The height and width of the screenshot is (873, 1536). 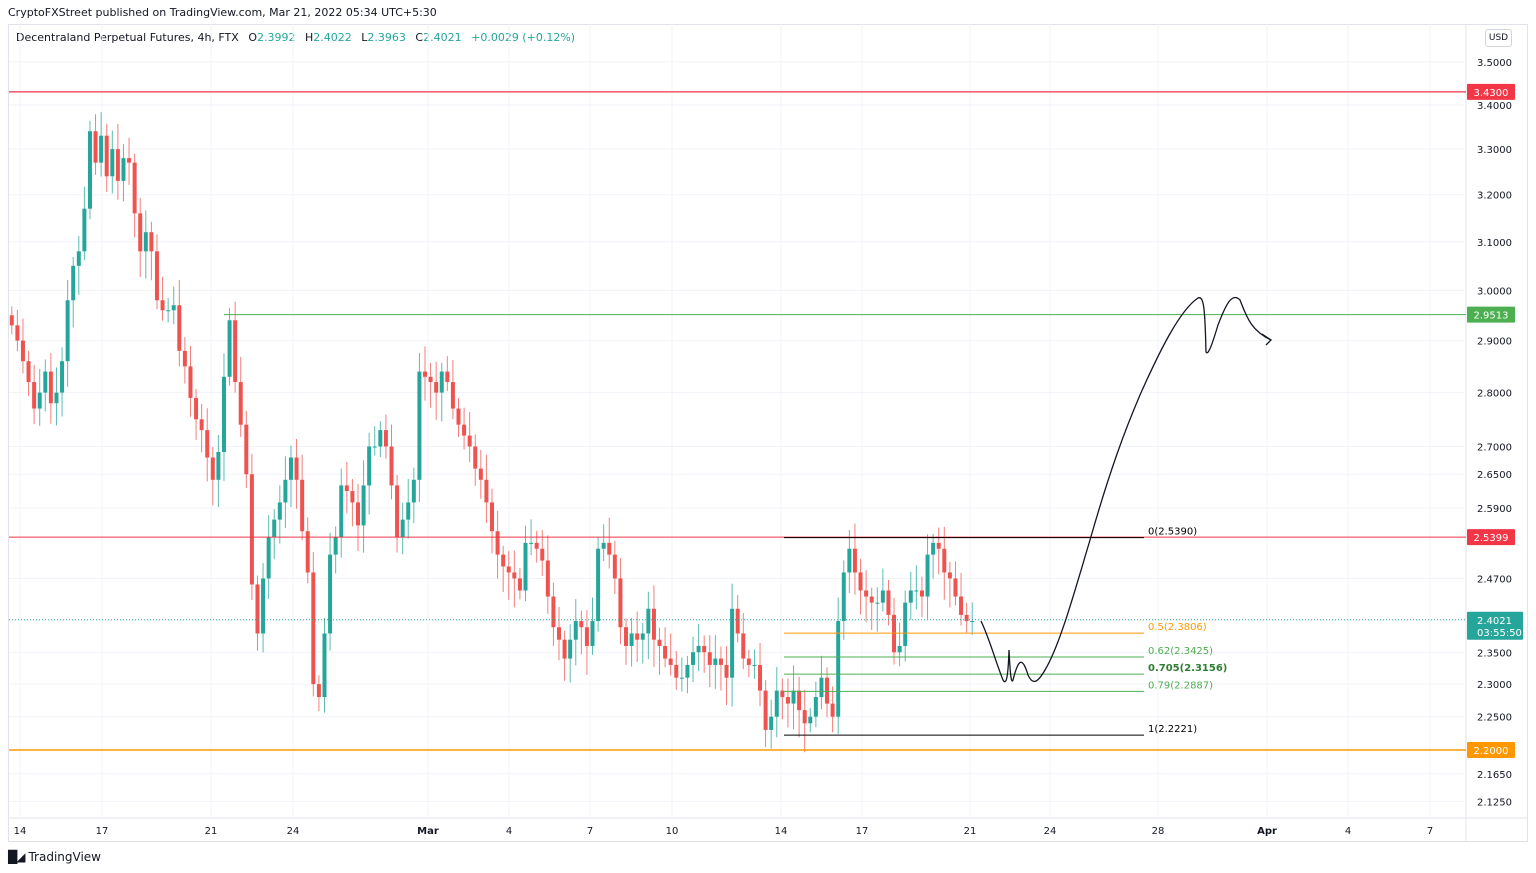 I want to click on open-label: O, so click(x=252, y=37).